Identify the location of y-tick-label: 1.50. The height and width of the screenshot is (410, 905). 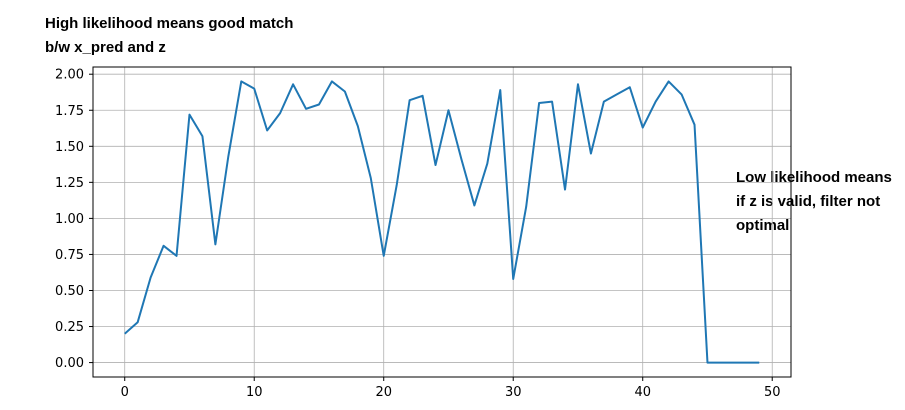
(69, 147).